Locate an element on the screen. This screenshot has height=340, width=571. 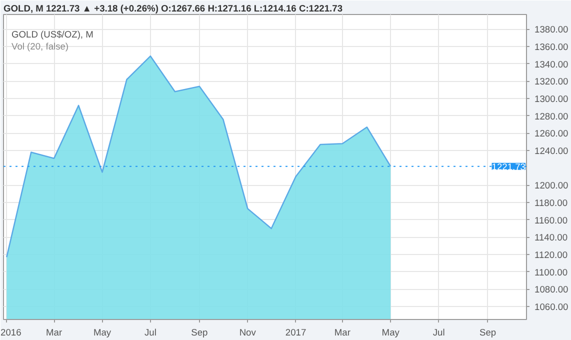
y-tick-label: 1300.00 is located at coordinates (551, 99).